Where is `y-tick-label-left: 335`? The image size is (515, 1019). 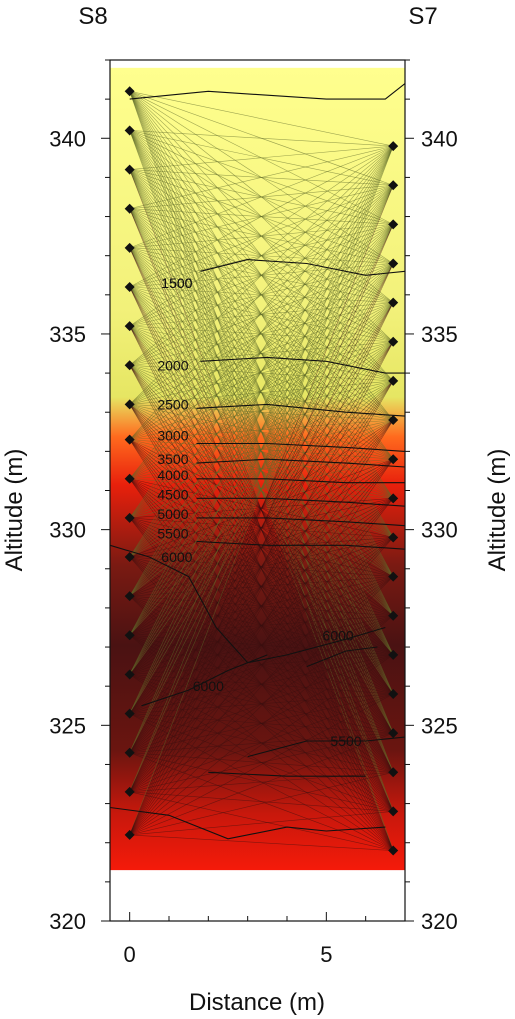
y-tick-label-left: 335 is located at coordinates (67, 334).